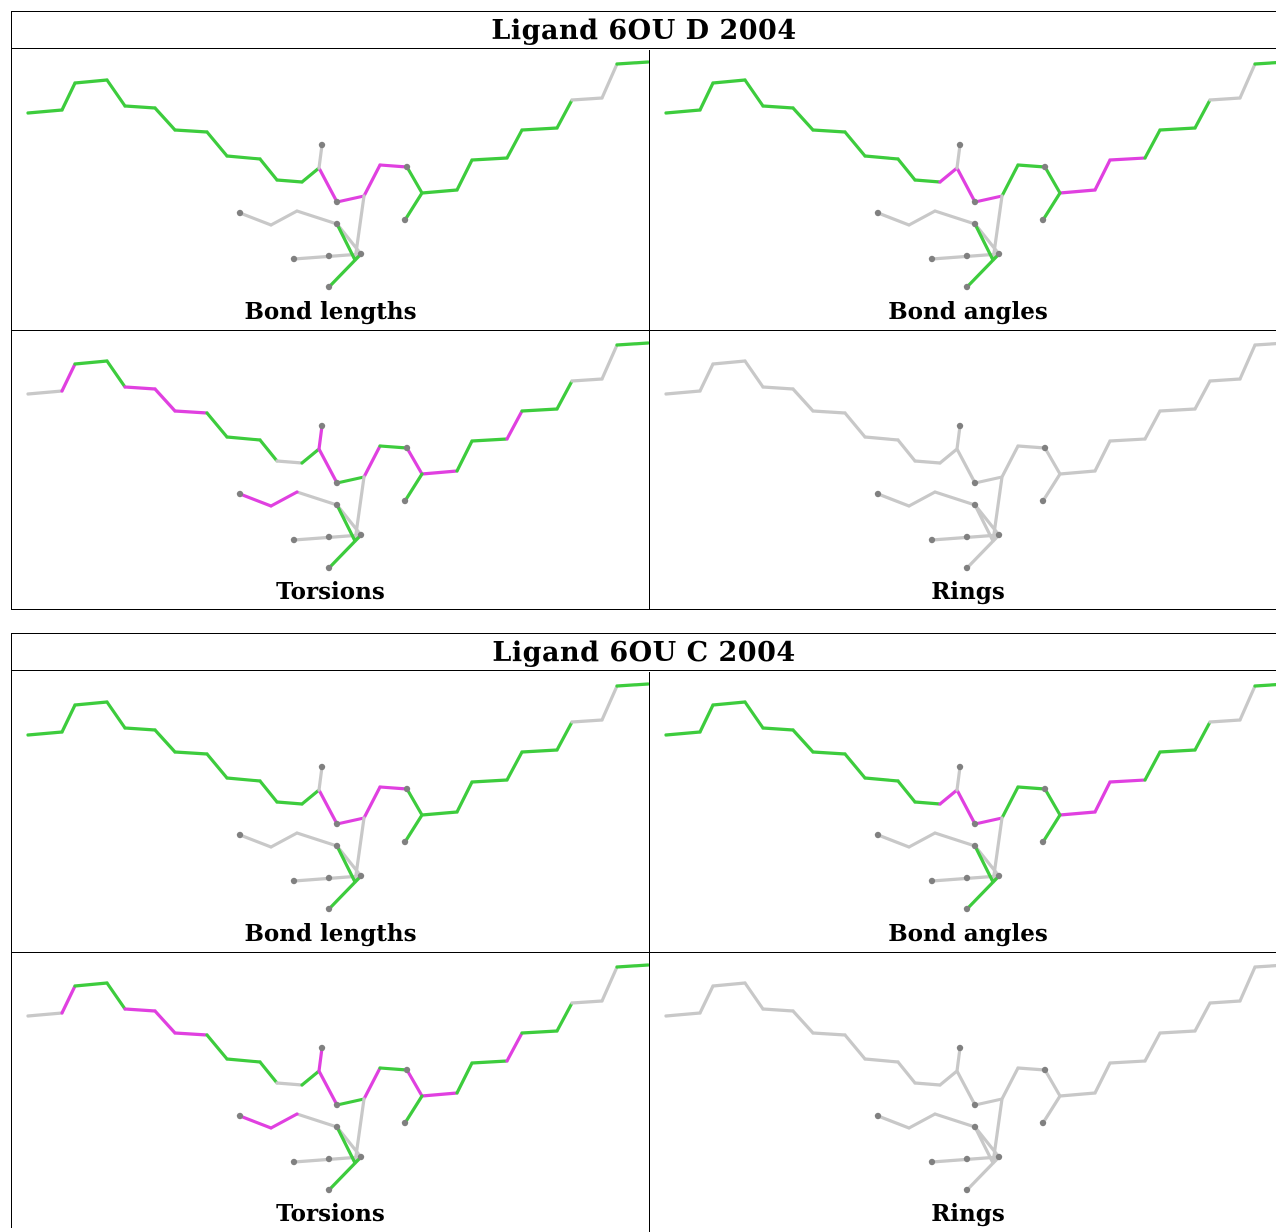 The width and height of the screenshot is (1276, 1232). I want to click on panel-caption: Bond lengths, so click(330, 311).